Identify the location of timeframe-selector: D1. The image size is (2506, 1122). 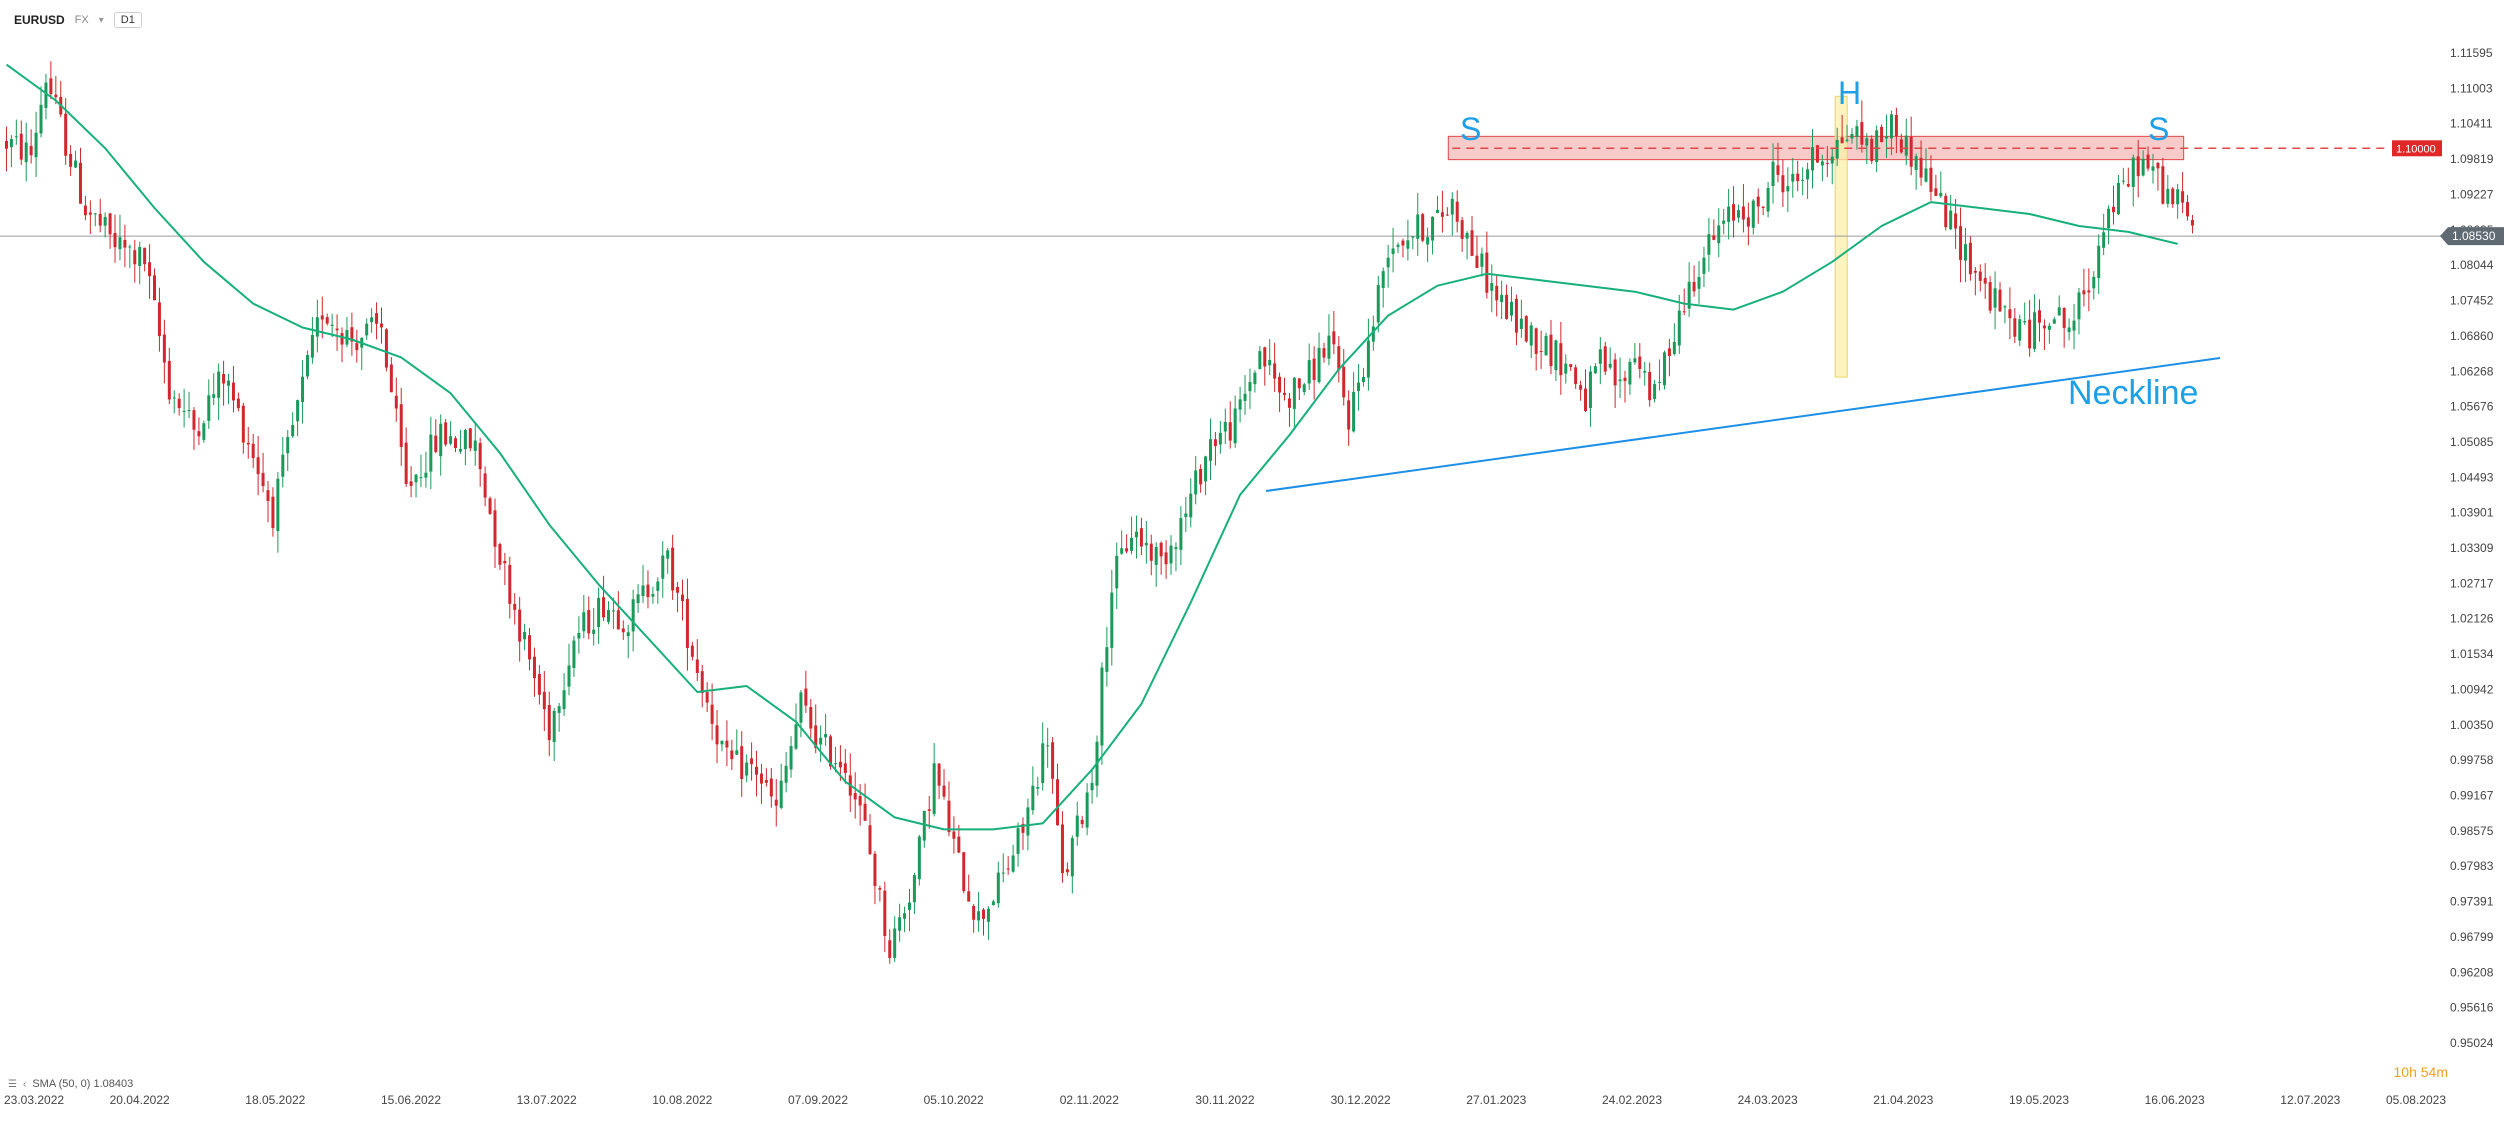
(127, 20).